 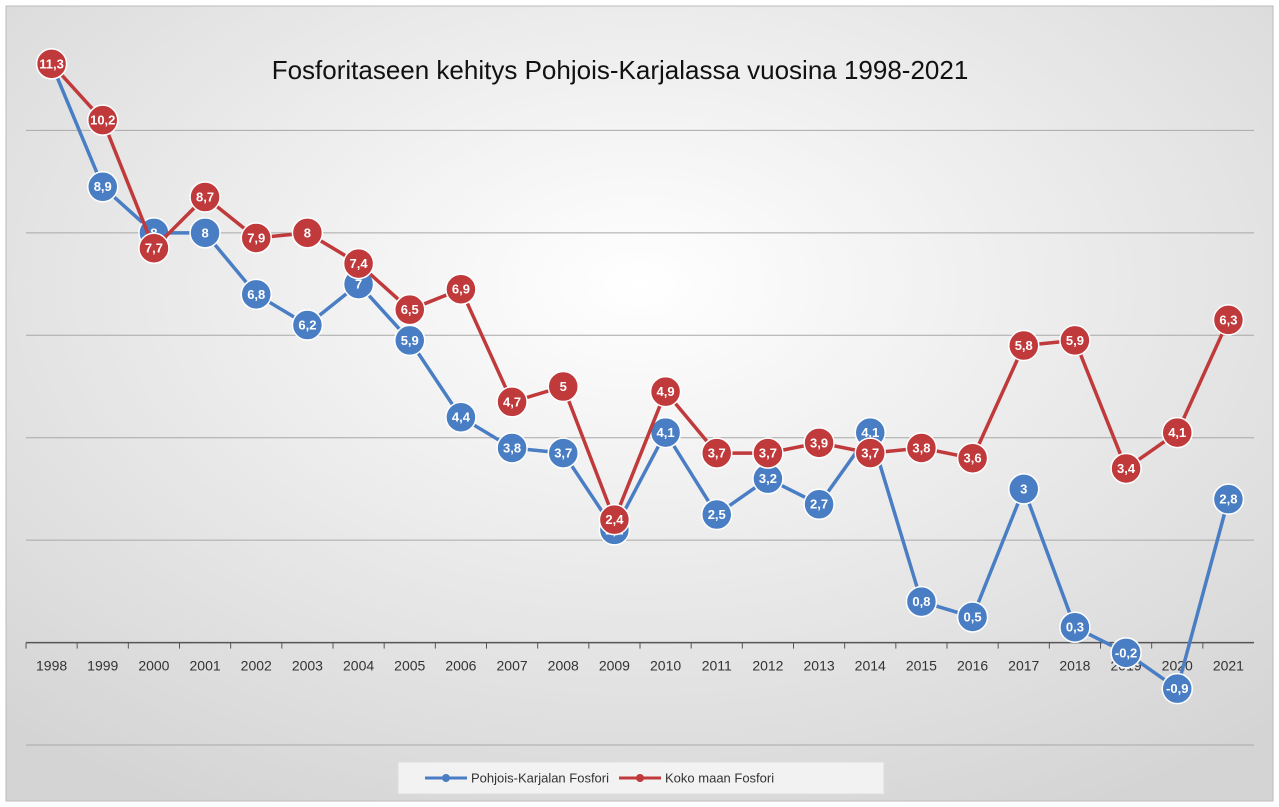 What do you see at coordinates (563, 665) in the screenshot?
I see `x-tick-label: 2008` at bounding box center [563, 665].